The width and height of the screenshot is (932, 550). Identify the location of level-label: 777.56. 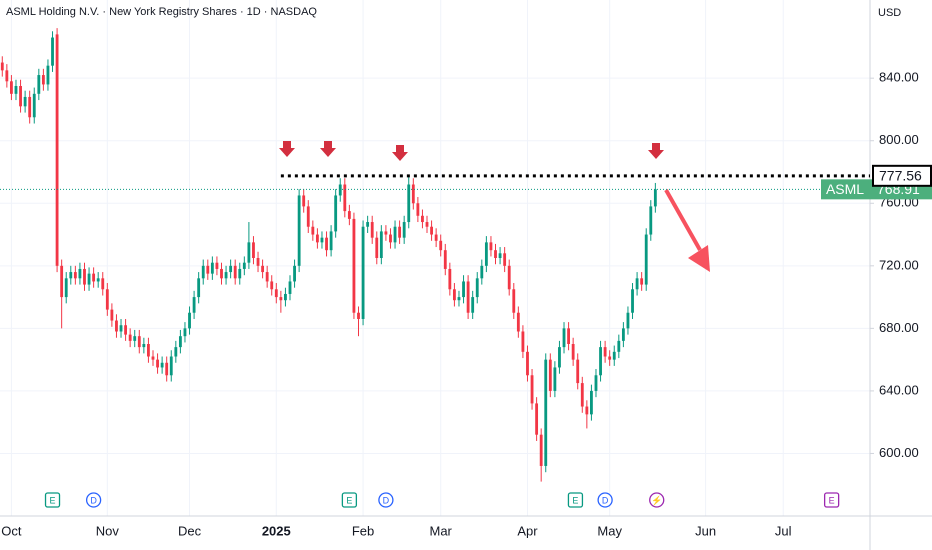
(900, 176).